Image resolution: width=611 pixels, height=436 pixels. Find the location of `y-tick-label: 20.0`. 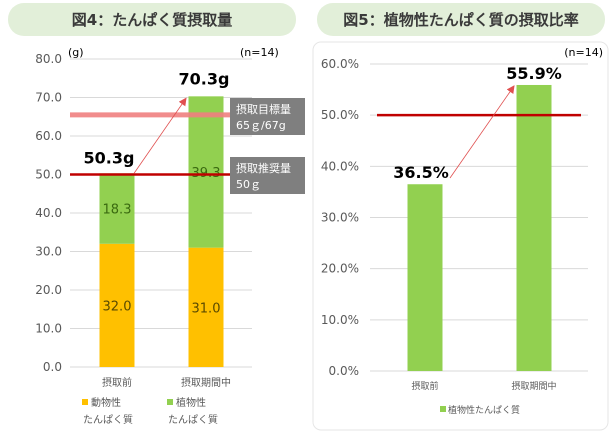

y-tick-label: 20.0 is located at coordinates (48, 290).